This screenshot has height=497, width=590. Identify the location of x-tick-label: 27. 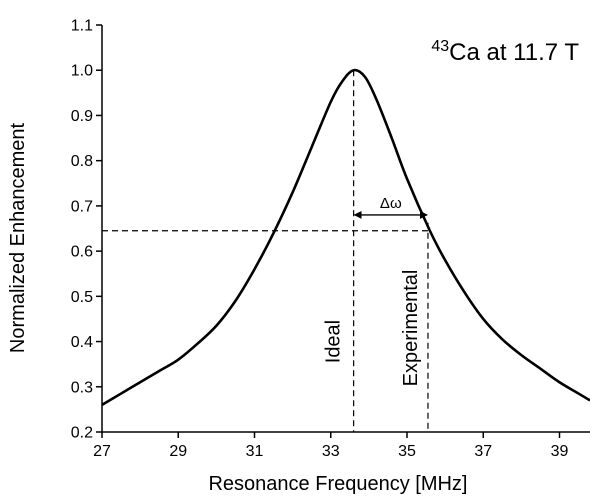
(102, 451).